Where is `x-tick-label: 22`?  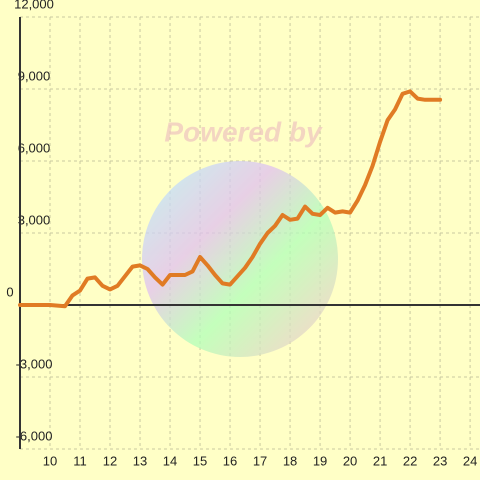 x-tick-label: 22 is located at coordinates (410, 460).